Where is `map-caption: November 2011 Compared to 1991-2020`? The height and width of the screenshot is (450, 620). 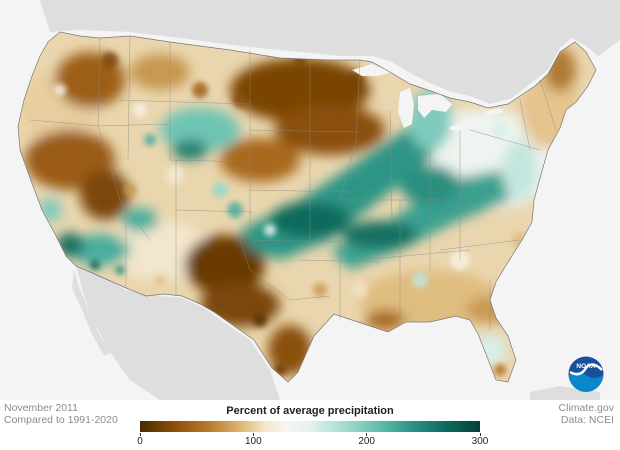 map-caption: November 2011 Compared to 1991-2020 is located at coordinates (61, 414).